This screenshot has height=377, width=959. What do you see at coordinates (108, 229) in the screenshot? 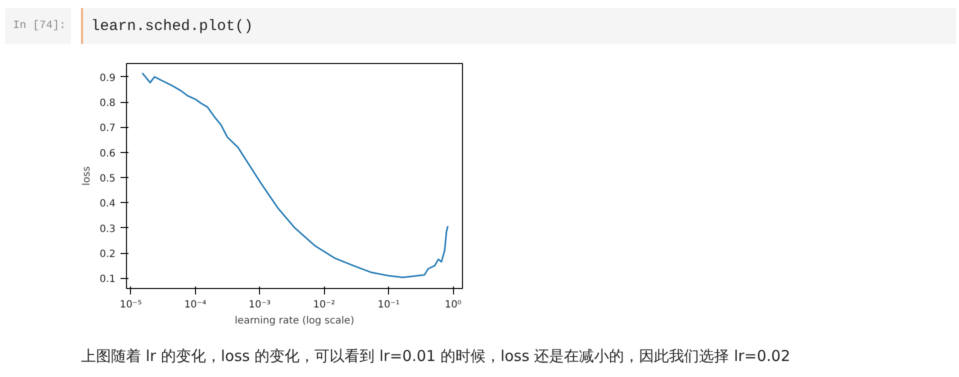
I see `y-tick-label: 0.3` at bounding box center [108, 229].